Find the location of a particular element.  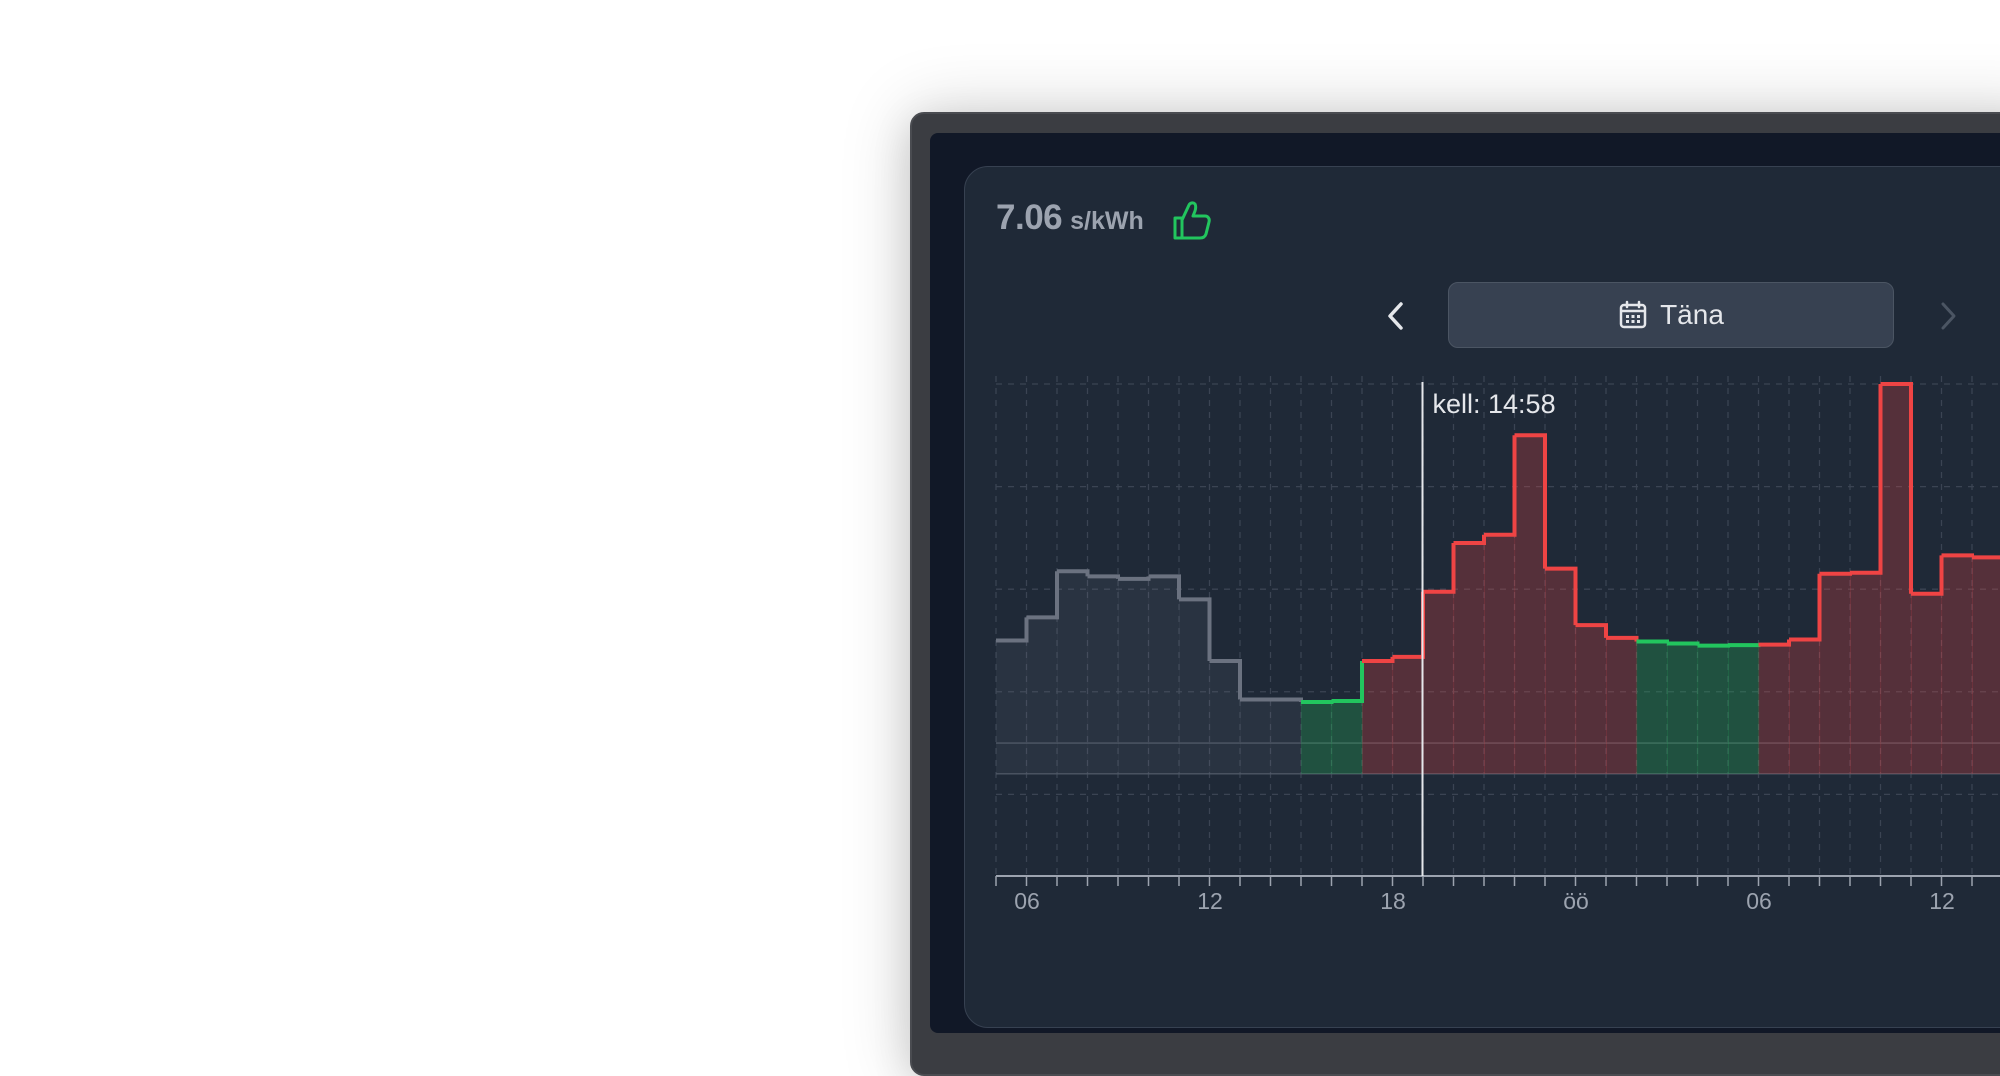

price-unit: s/kWh is located at coordinates (1107, 221).